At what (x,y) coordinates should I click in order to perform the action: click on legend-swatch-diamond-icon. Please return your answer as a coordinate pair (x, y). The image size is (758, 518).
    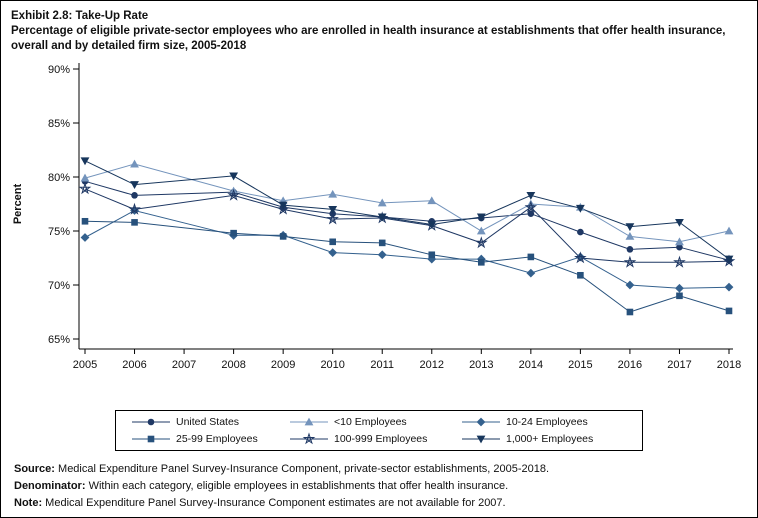
    Looking at the image, I should click on (481, 422).